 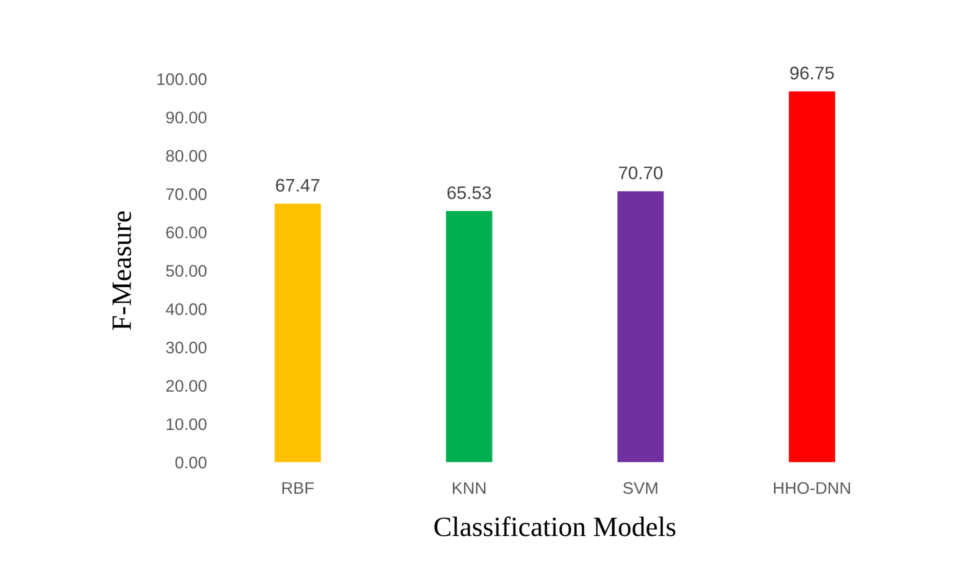 I want to click on data-label: 67.47, so click(x=298, y=185).